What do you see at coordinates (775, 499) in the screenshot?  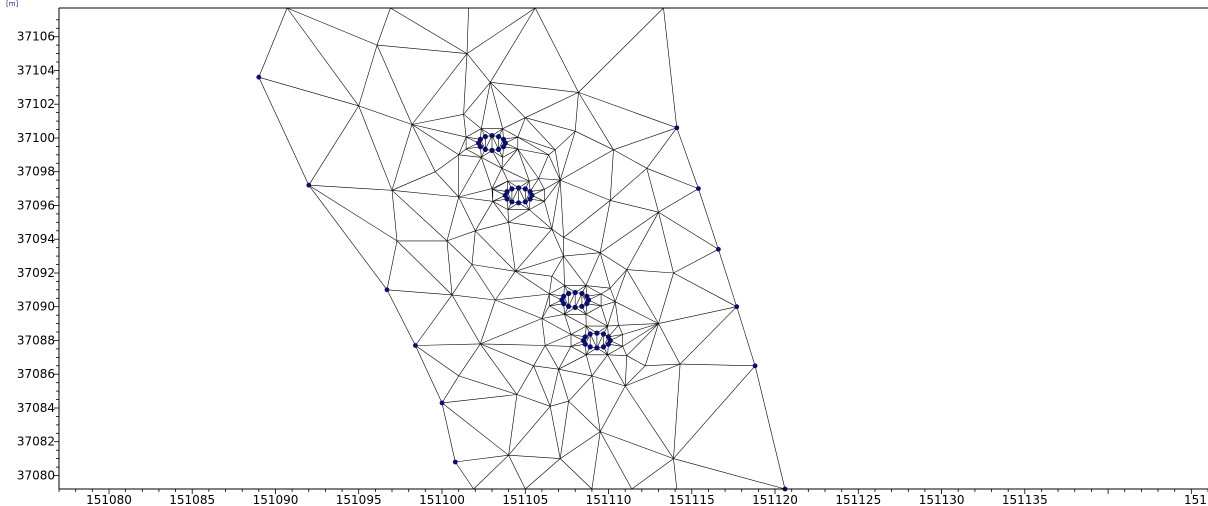 I see `x-tick-label: 151120` at bounding box center [775, 499].